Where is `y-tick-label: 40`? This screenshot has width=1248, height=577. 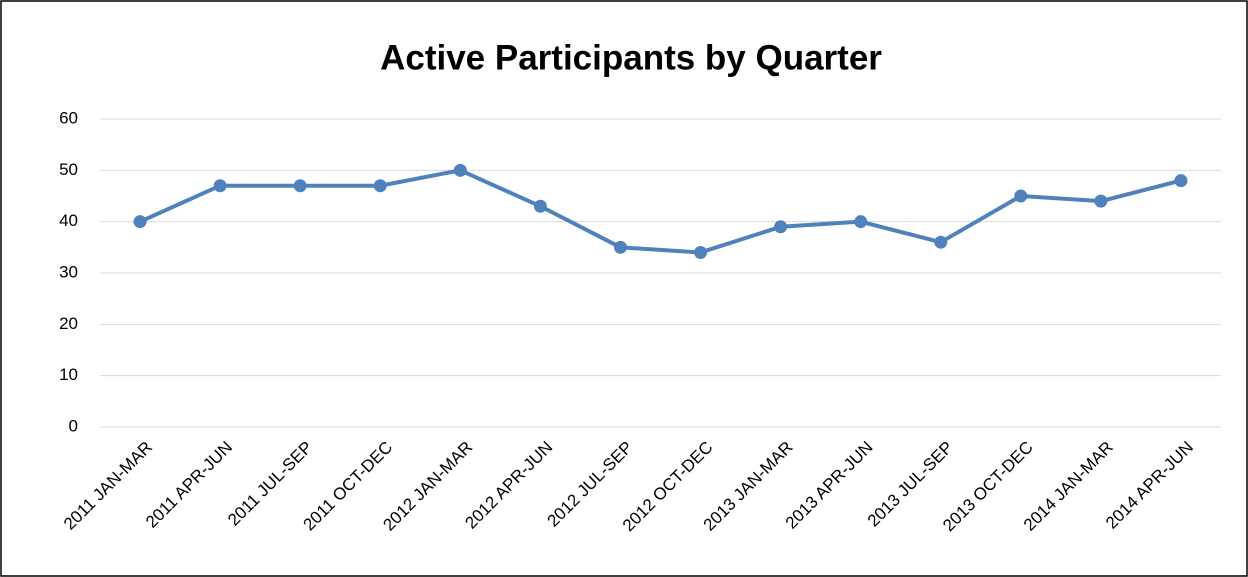
y-tick-label: 40 is located at coordinates (68, 220).